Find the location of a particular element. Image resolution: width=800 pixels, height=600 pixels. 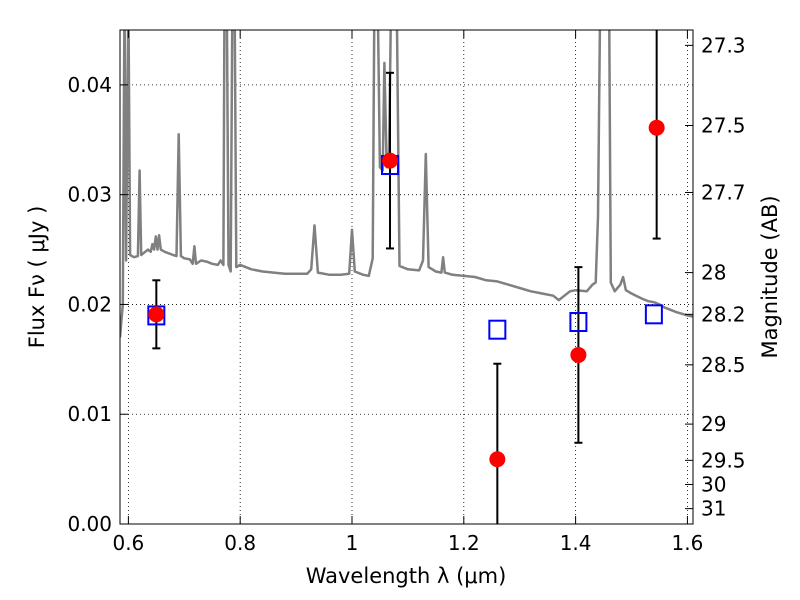

x-tick-label: 1.6 is located at coordinates (688, 543).